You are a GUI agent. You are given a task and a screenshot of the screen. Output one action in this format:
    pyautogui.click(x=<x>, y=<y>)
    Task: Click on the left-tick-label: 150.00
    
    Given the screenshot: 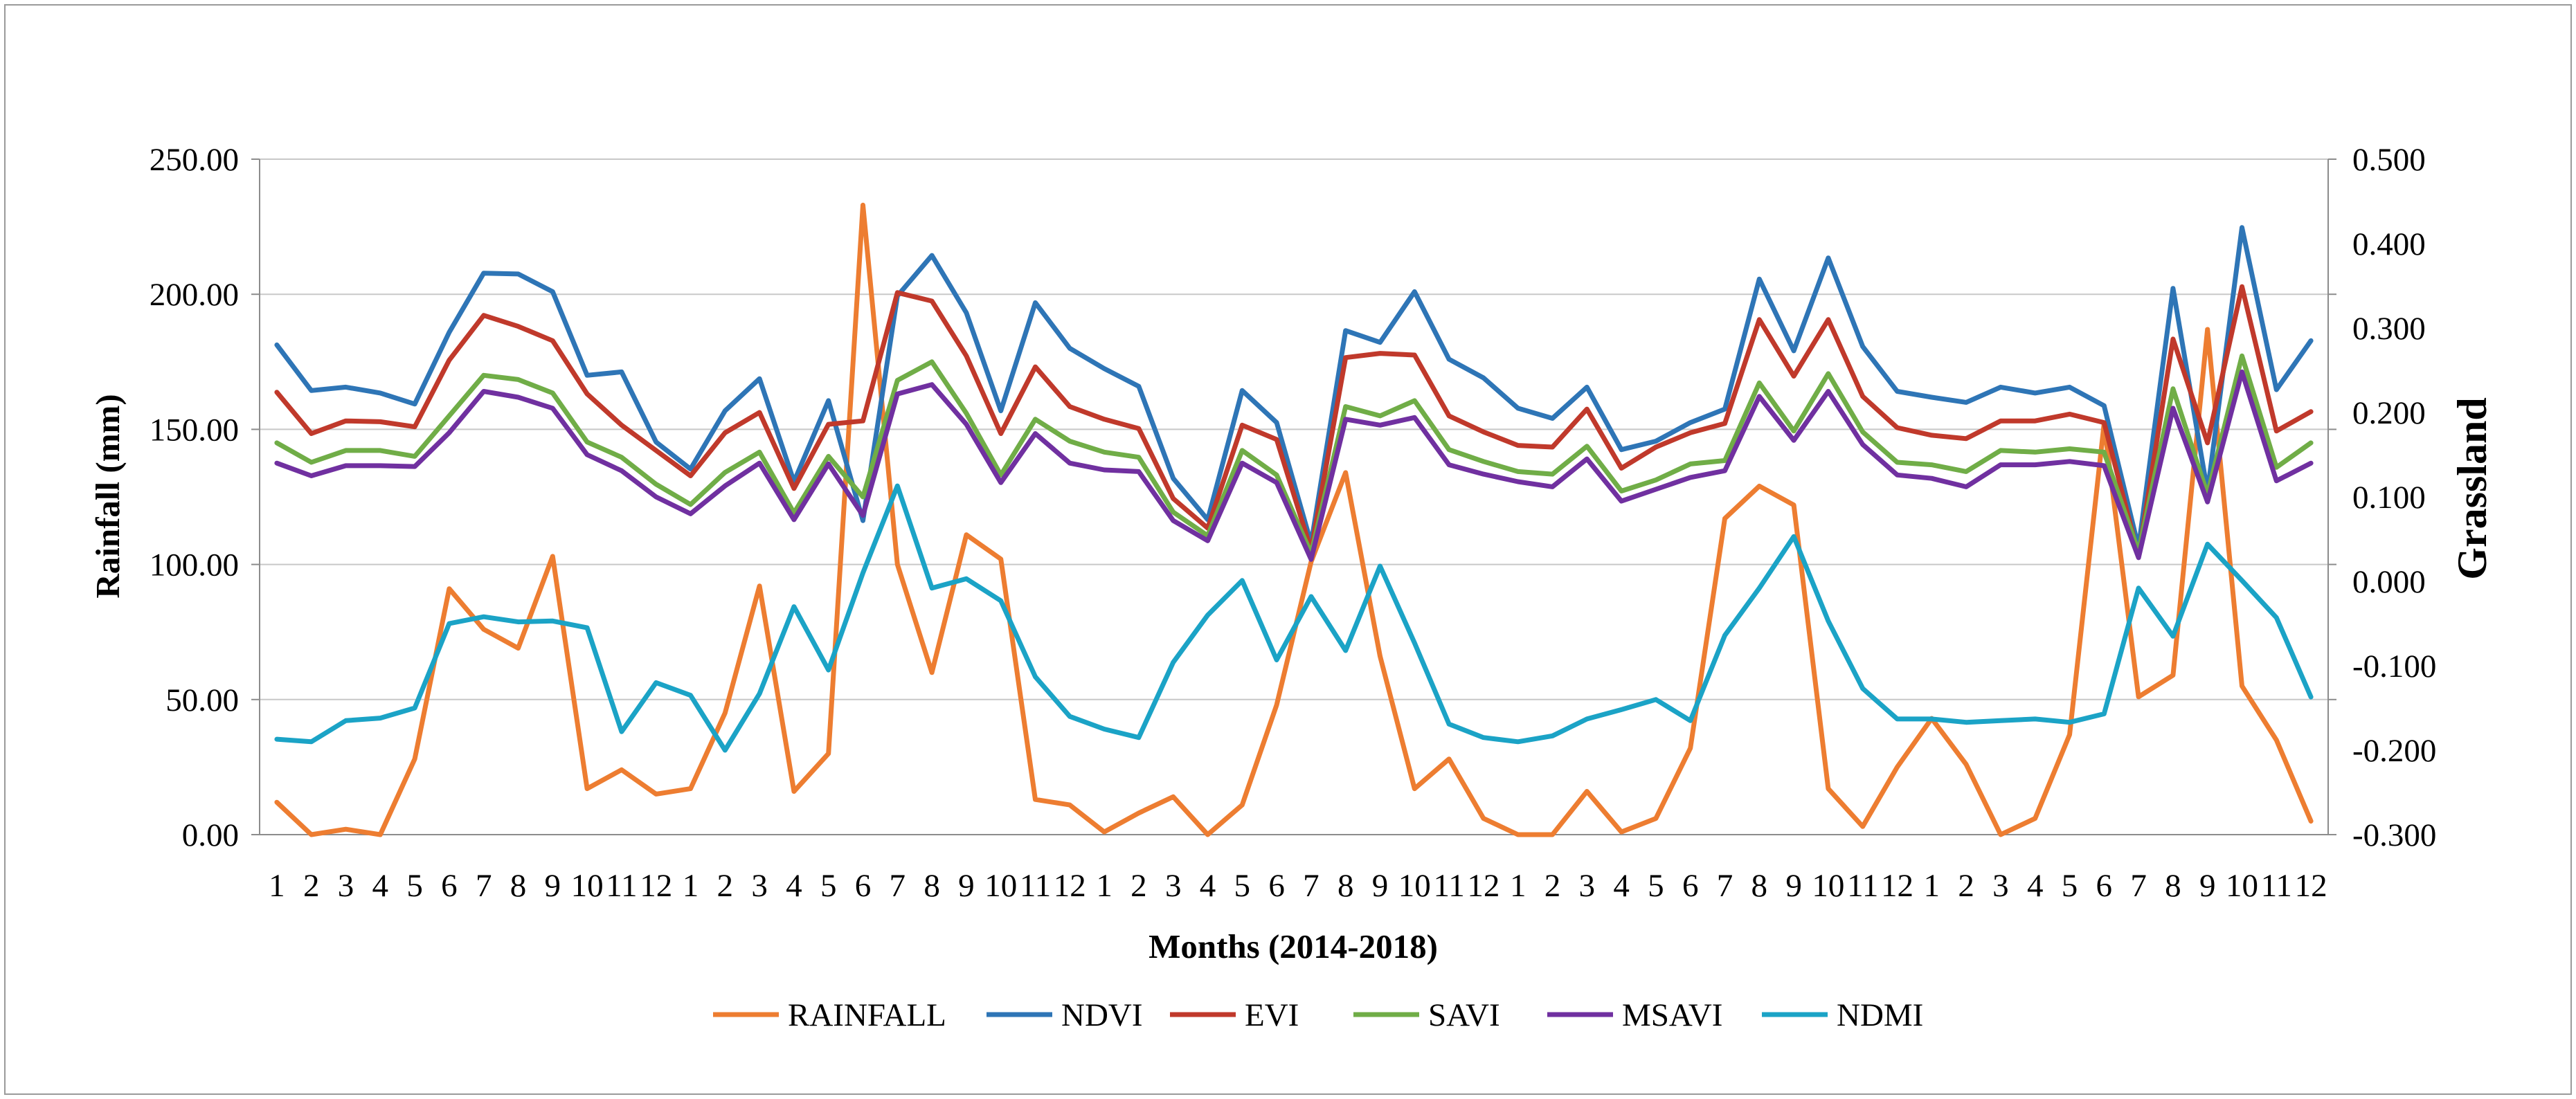 What is the action you would take?
    pyautogui.click(x=195, y=430)
    